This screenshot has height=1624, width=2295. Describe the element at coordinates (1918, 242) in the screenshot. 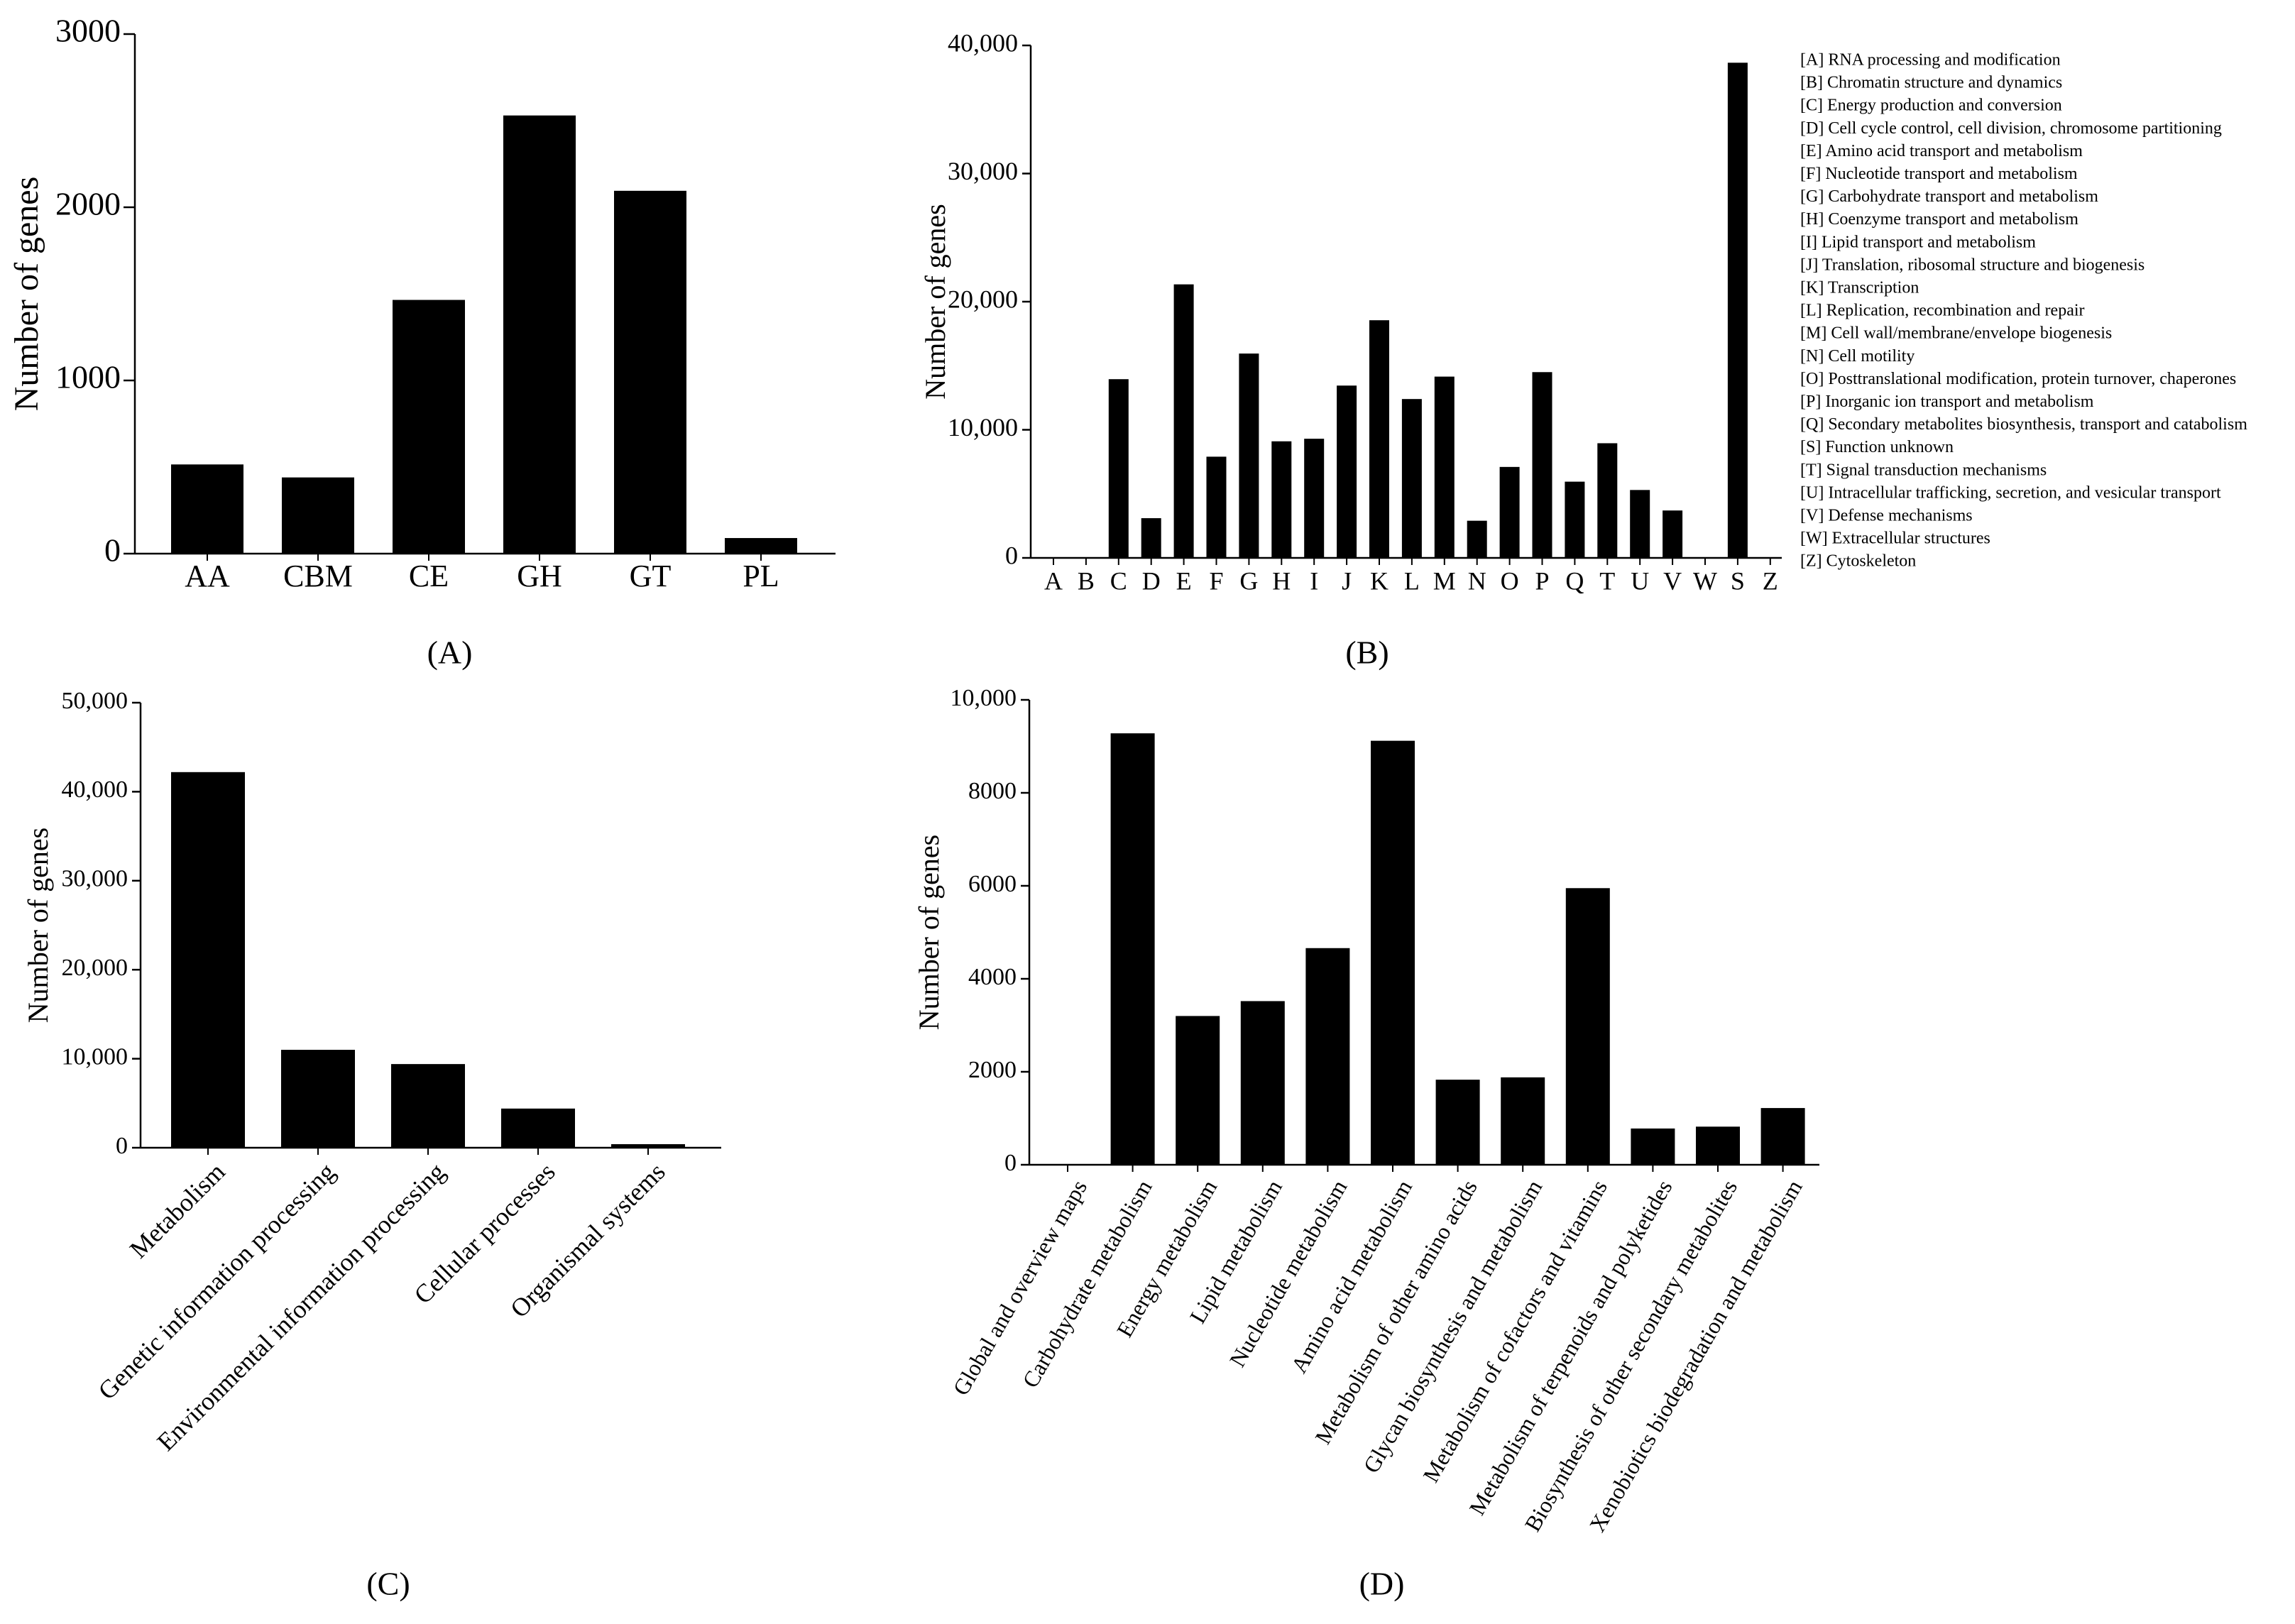

I see `legend-entry: [I] Lipid transport and metabolism` at that location.